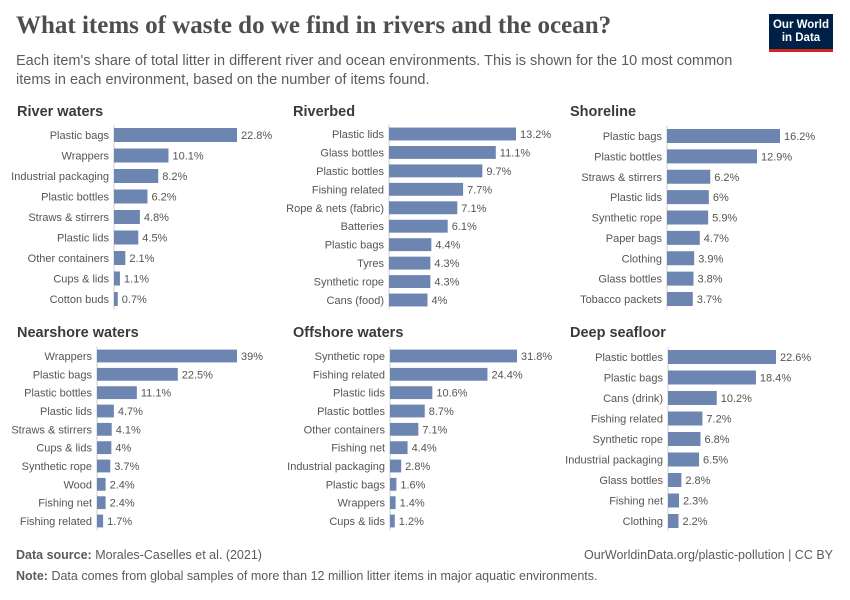  I want to click on category-label: Glass bottles, so click(631, 481).